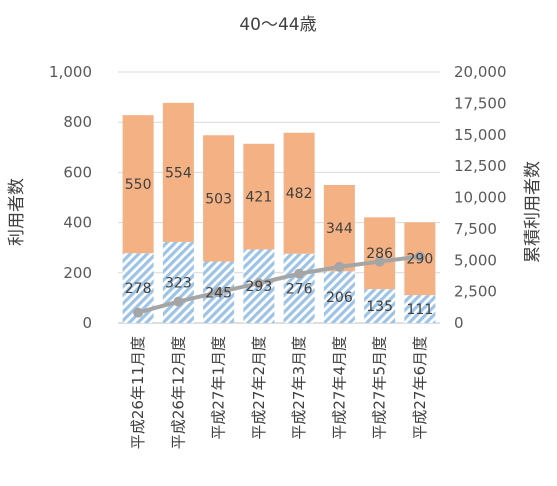 The height and width of the screenshot is (486, 557). I want to click on data-label-upper: 503, so click(218, 199).